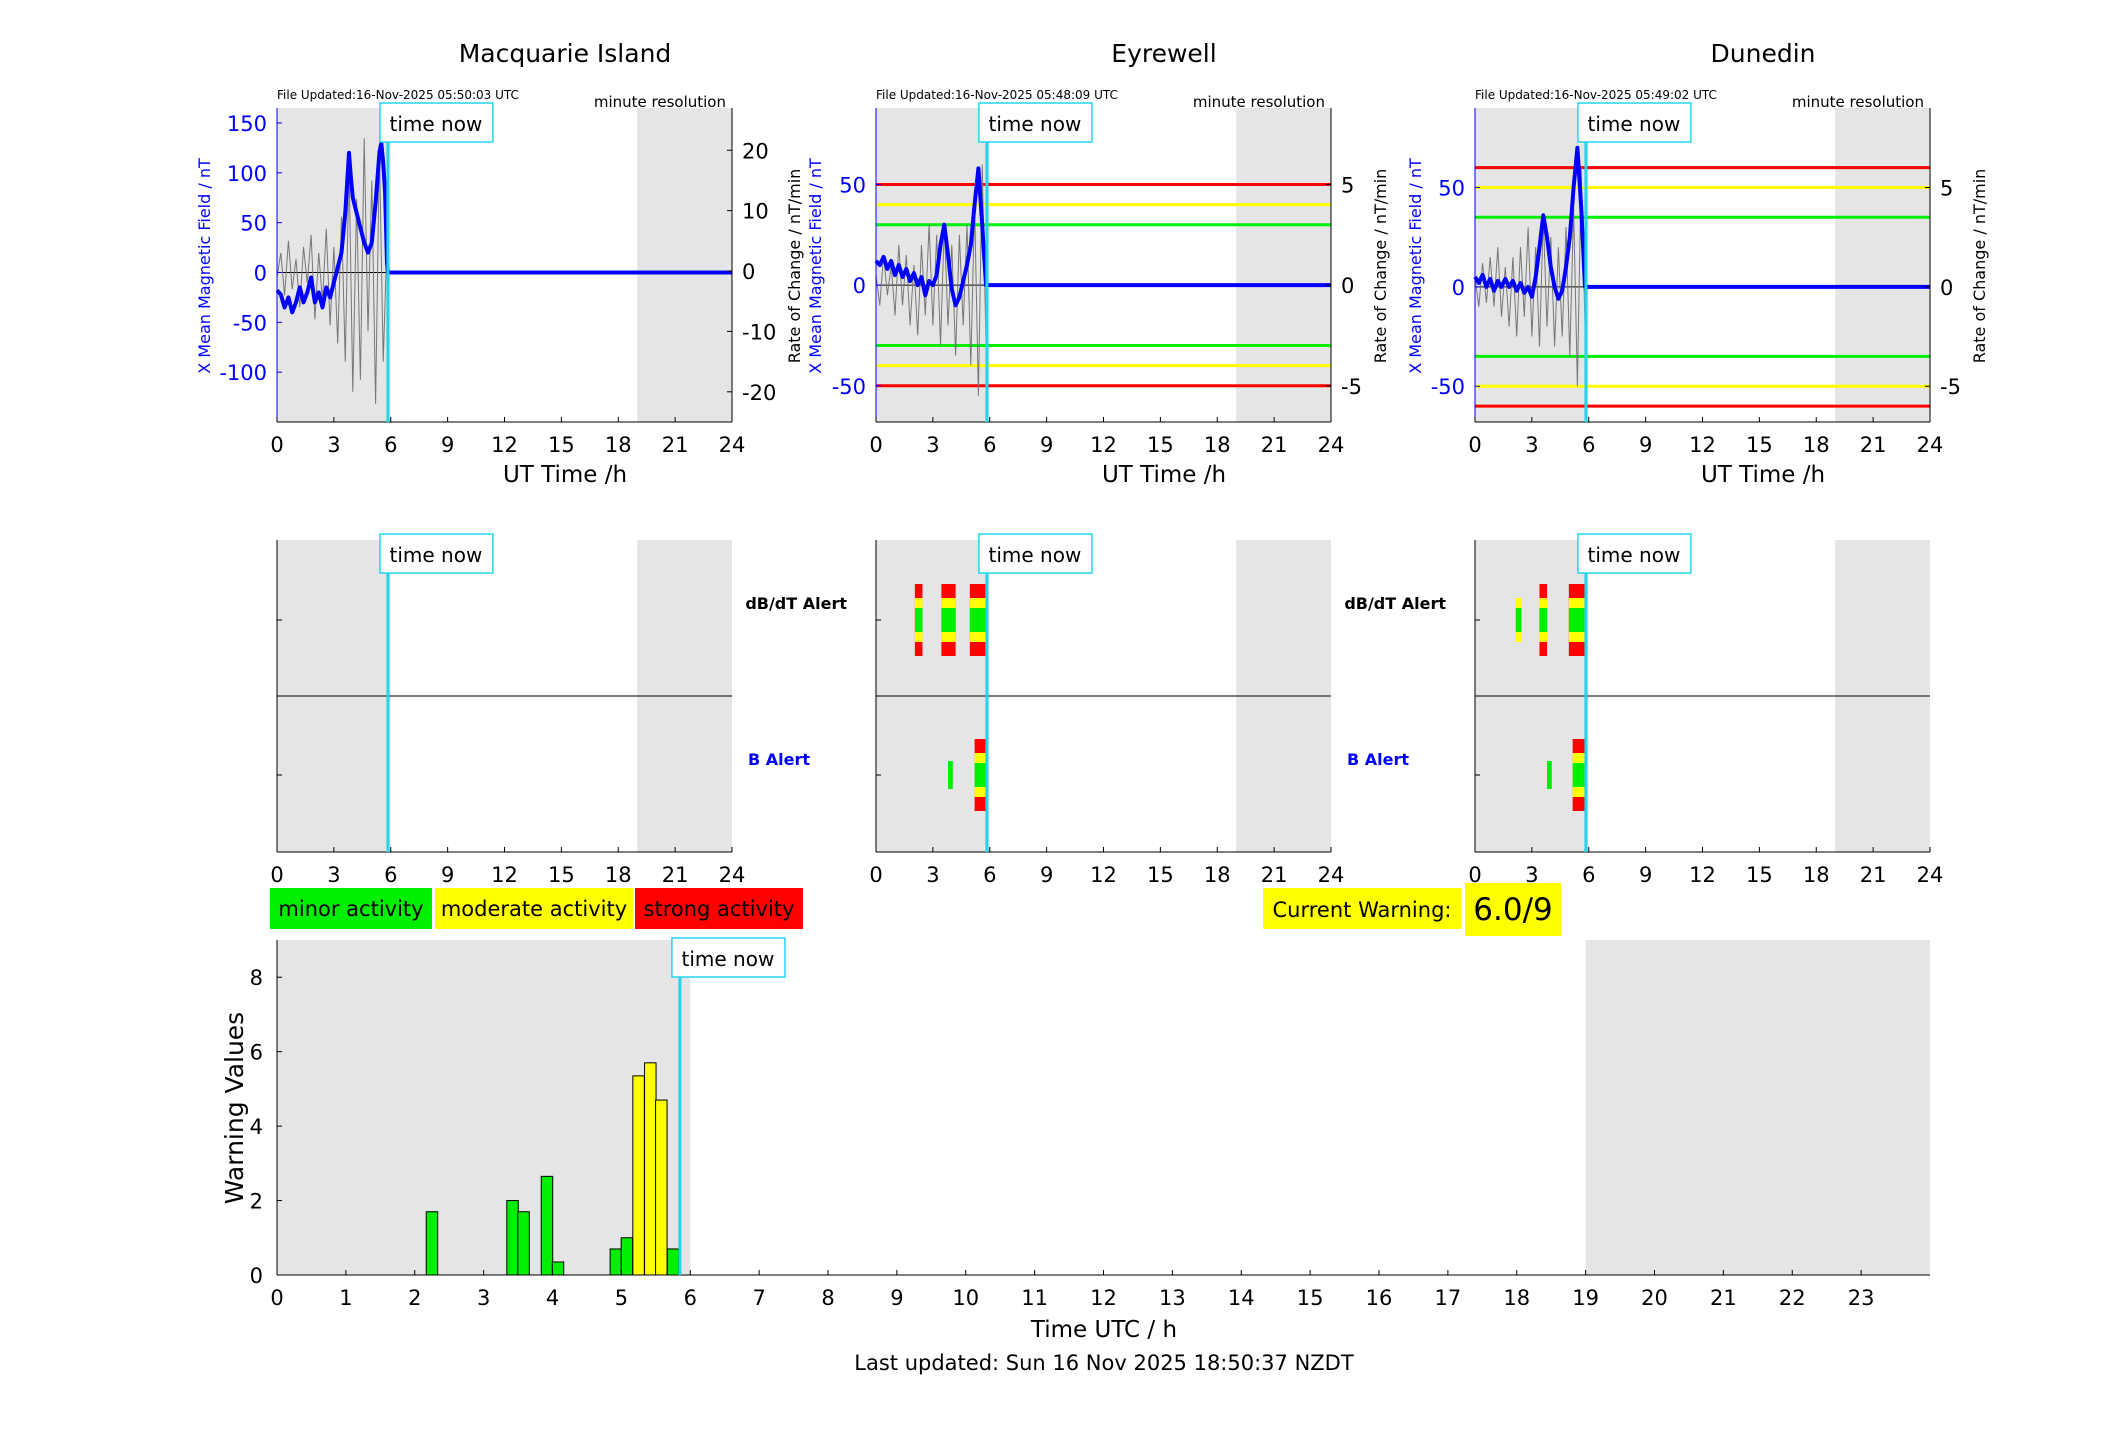 The image size is (2117, 1437). I want to click on x-tick-label-macquarie-0: 0, so click(276, 445).